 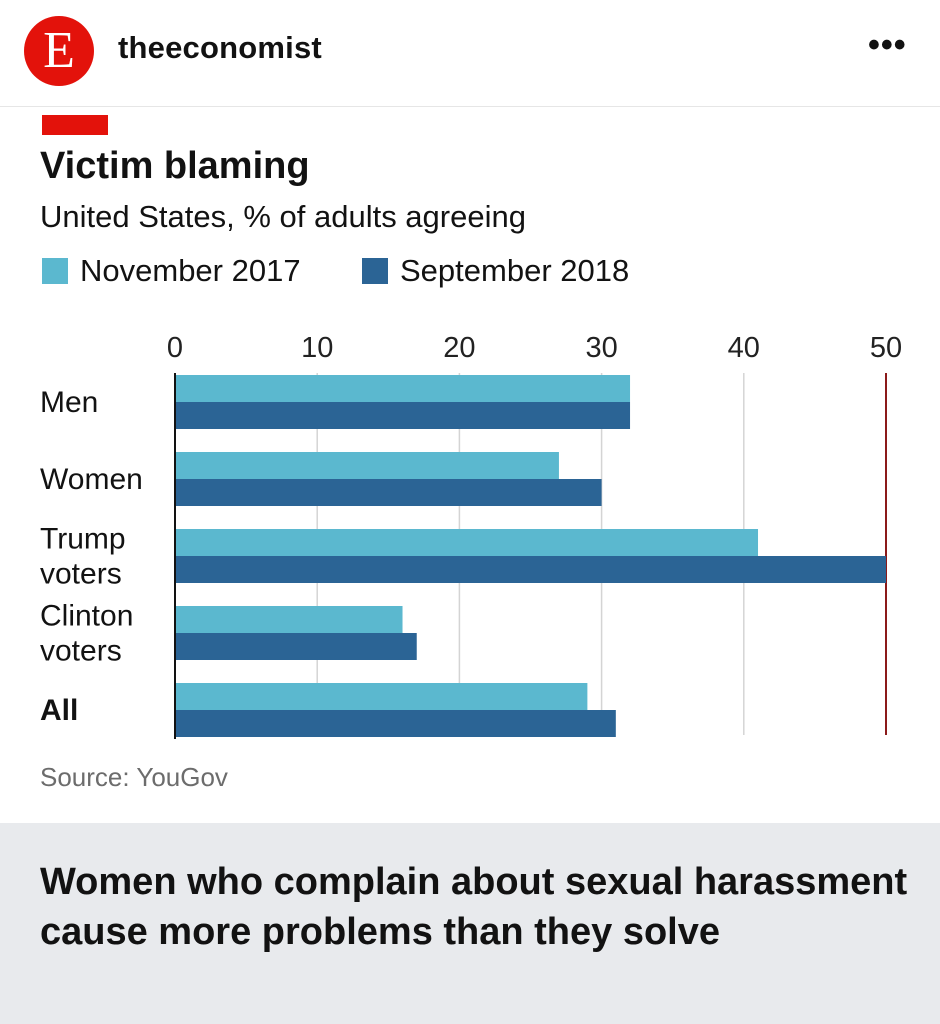 I want to click on category-label-men: Men, so click(x=69, y=402).